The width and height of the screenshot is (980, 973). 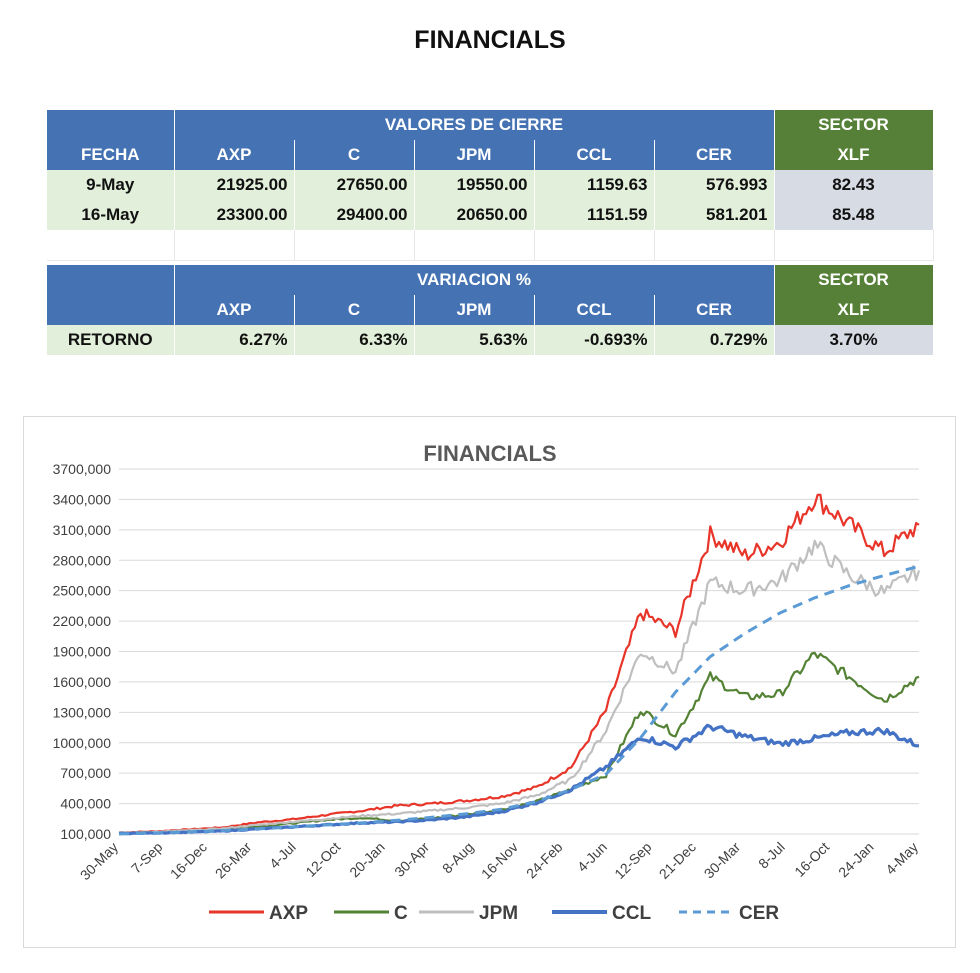 I want to click on x-tick-label: 4-Jun, so click(x=592, y=857).